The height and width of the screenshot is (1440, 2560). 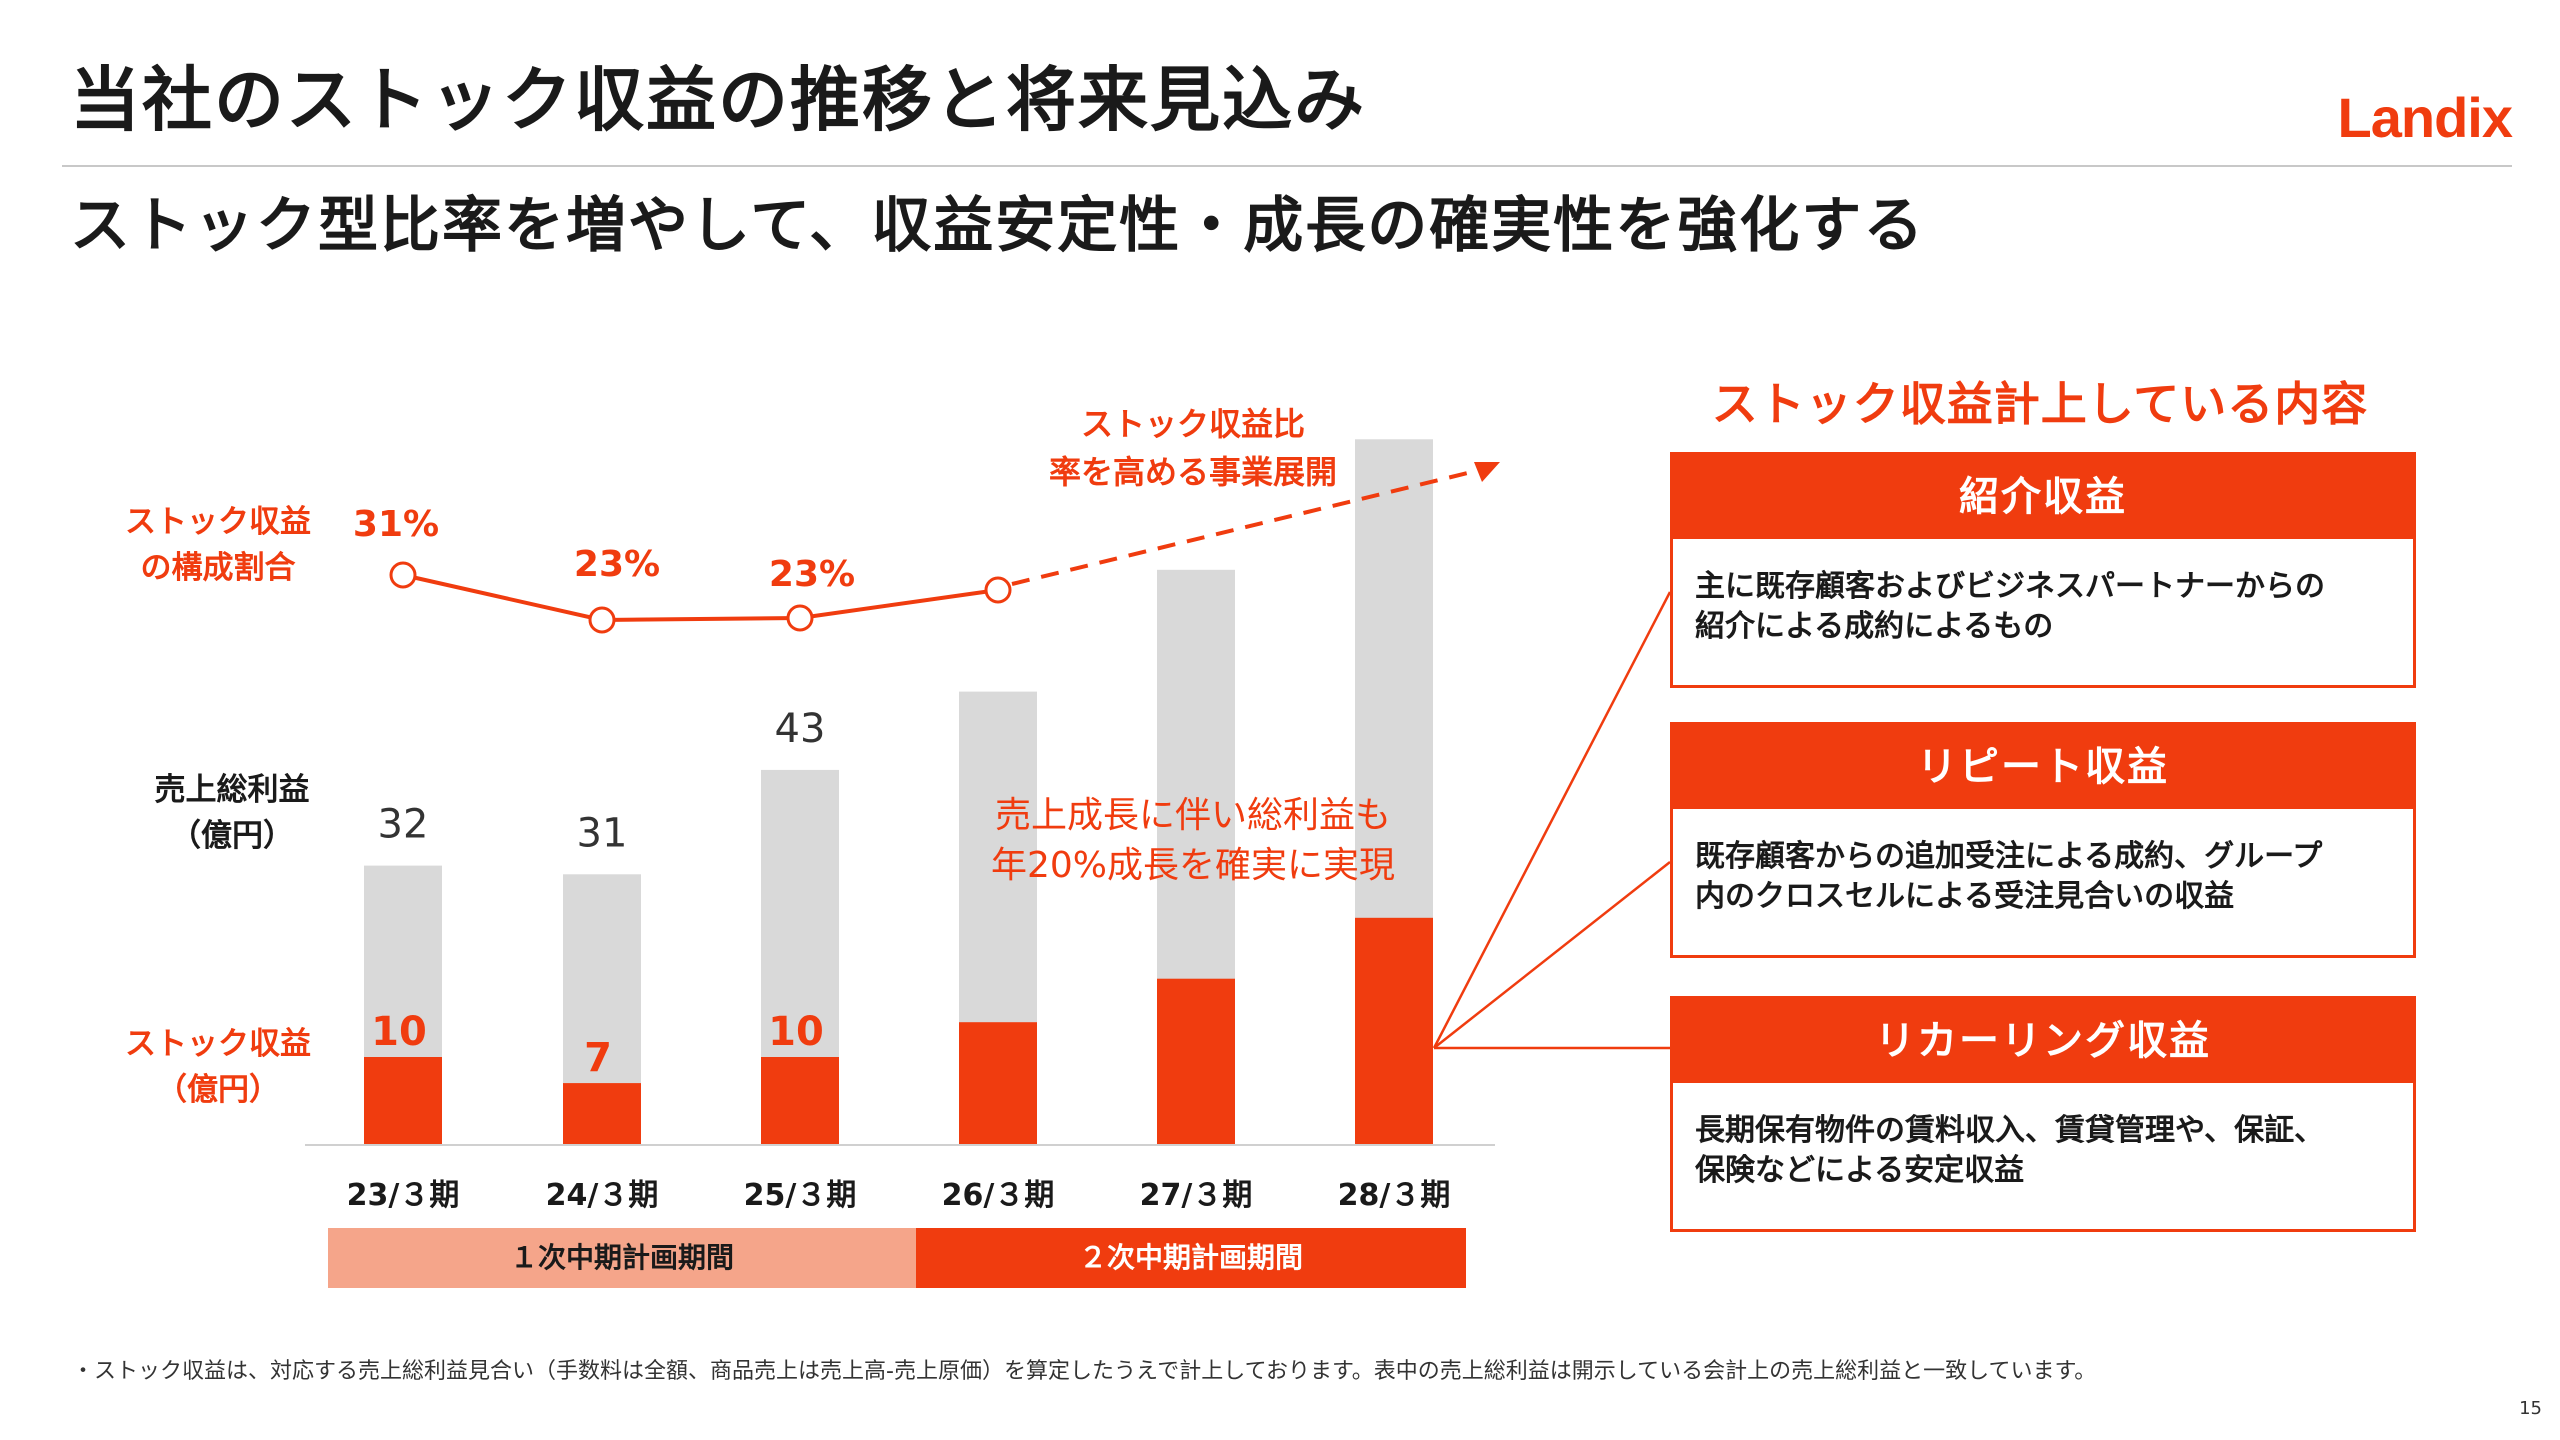 What do you see at coordinates (2040, 404) in the screenshot?
I see `panel-heading: ストック収益計上している内容` at bounding box center [2040, 404].